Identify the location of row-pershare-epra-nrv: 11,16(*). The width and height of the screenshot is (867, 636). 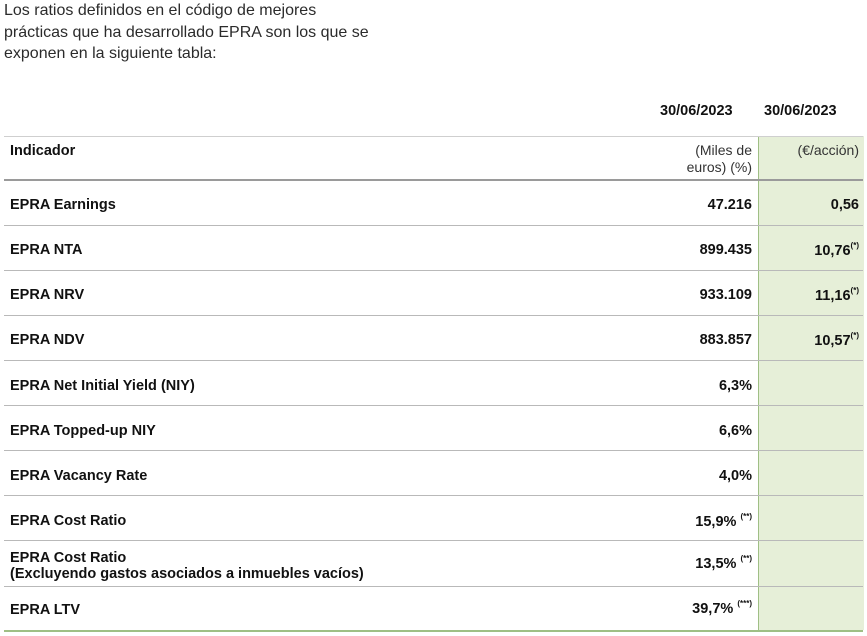
(837, 295).